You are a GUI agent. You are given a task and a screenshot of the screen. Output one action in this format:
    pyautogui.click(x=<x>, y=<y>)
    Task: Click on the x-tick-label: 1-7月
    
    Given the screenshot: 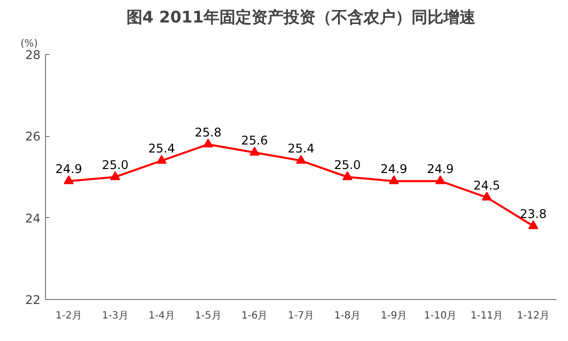 What is the action you would take?
    pyautogui.click(x=301, y=316)
    